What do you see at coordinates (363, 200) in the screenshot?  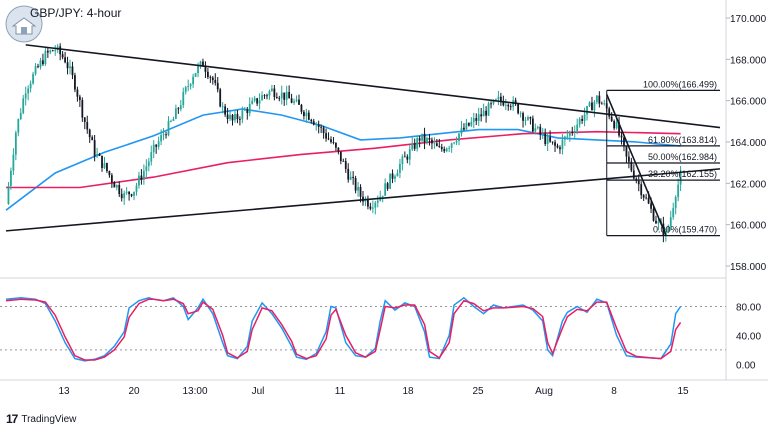 I see `trendline` at bounding box center [363, 200].